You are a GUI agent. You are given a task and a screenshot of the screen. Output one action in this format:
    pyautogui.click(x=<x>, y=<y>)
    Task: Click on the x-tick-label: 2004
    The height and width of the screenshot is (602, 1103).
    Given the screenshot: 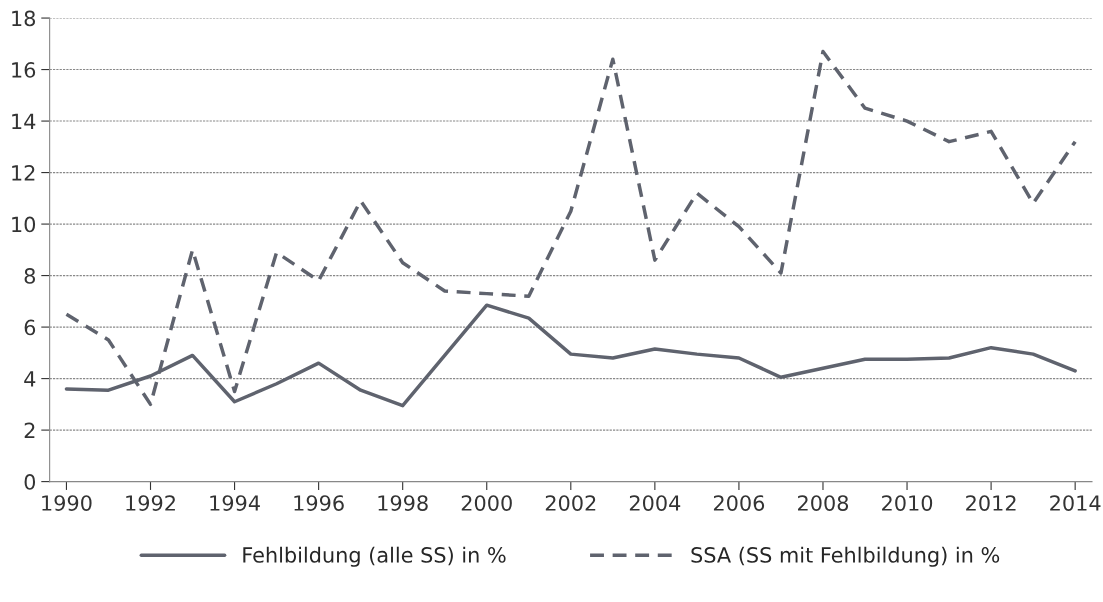 What is the action you would take?
    pyautogui.click(x=655, y=503)
    